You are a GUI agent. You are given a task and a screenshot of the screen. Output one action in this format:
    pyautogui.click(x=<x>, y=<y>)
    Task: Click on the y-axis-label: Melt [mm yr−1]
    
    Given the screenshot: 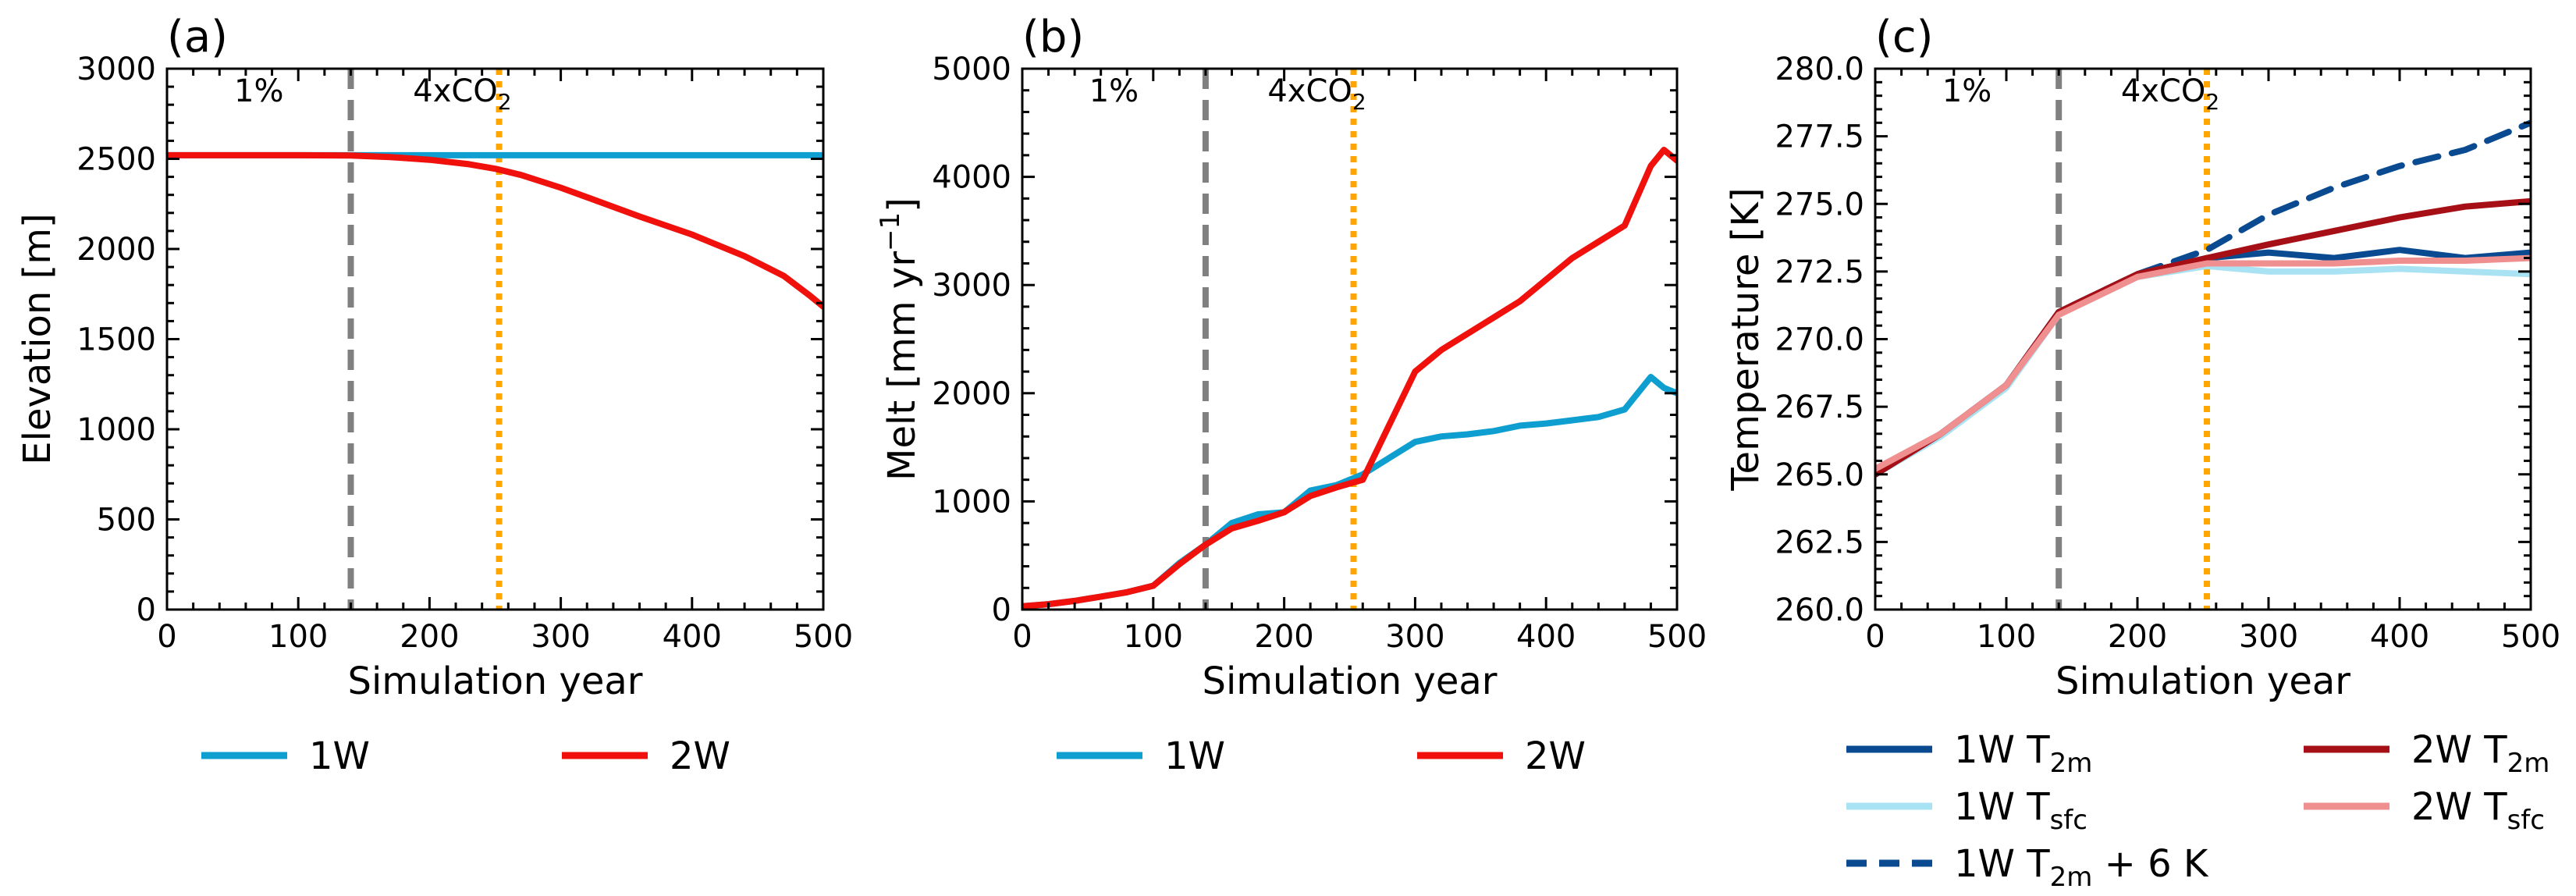 What is the action you would take?
    pyautogui.click(x=900, y=339)
    